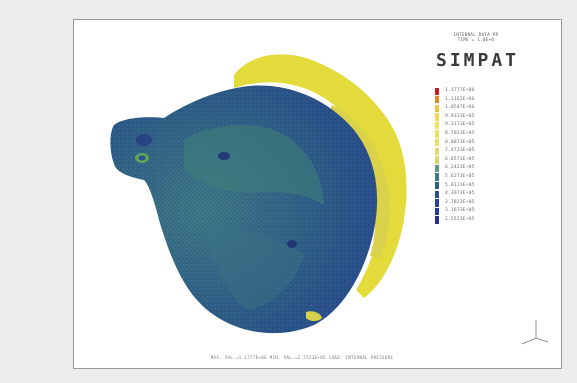  What do you see at coordinates (460, 99) in the screenshot?
I see `legend-label: 1.1162E+06` at bounding box center [460, 99].